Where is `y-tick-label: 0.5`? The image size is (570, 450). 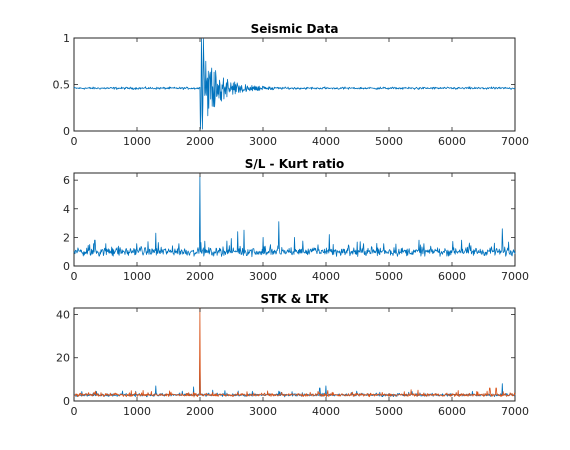
y-tick-label: 0.5 is located at coordinates (62, 85).